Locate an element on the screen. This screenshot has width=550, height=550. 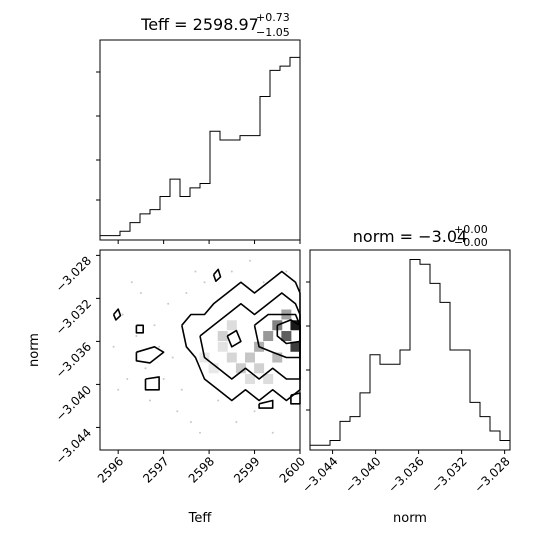
norm-xtick-label-1: −3.040 is located at coordinates (362, 474).